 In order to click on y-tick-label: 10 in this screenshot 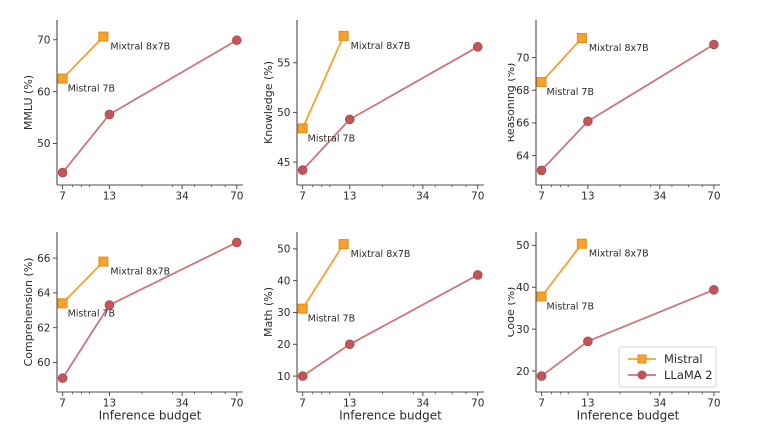, I will do `click(283, 377)`.